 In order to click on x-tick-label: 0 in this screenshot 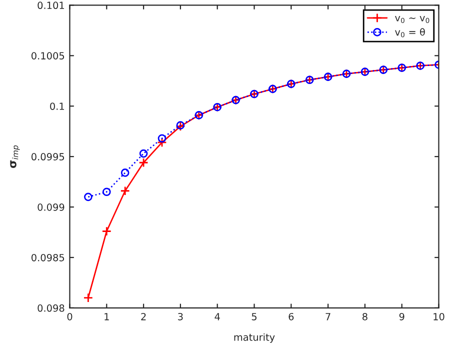, I will do `click(69, 316)`.